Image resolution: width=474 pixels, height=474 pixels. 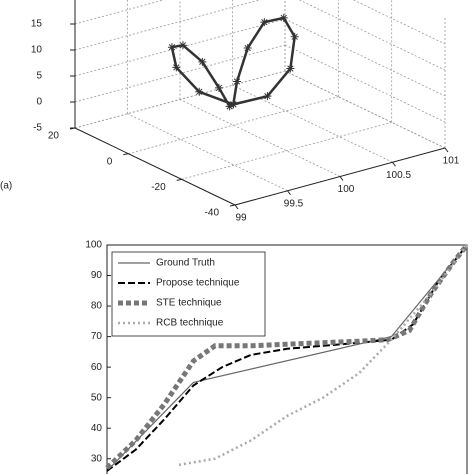 What do you see at coordinates (97, 336) in the screenshot?
I see `y-tick-label: 70` at bounding box center [97, 336].